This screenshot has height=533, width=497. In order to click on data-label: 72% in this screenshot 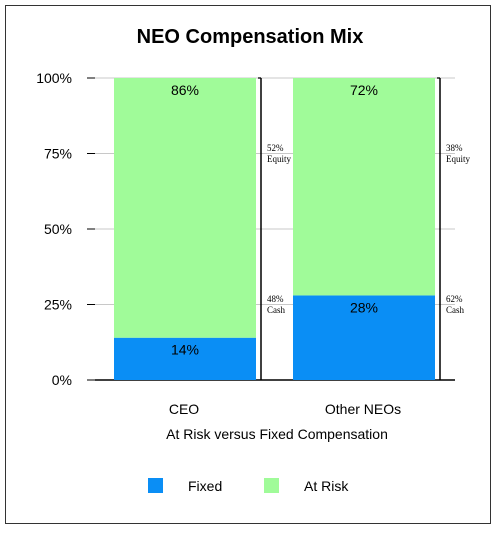, I will do `click(364, 90)`.